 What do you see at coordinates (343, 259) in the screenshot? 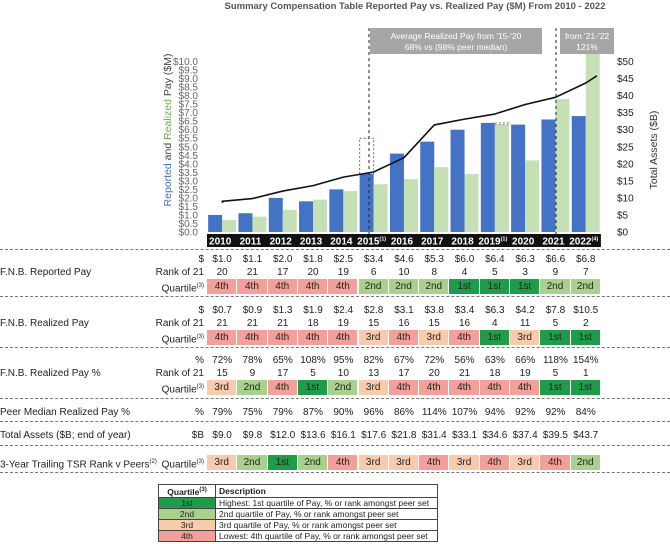
I see `value-reported-pay-0-2014: $2.5` at bounding box center [343, 259].